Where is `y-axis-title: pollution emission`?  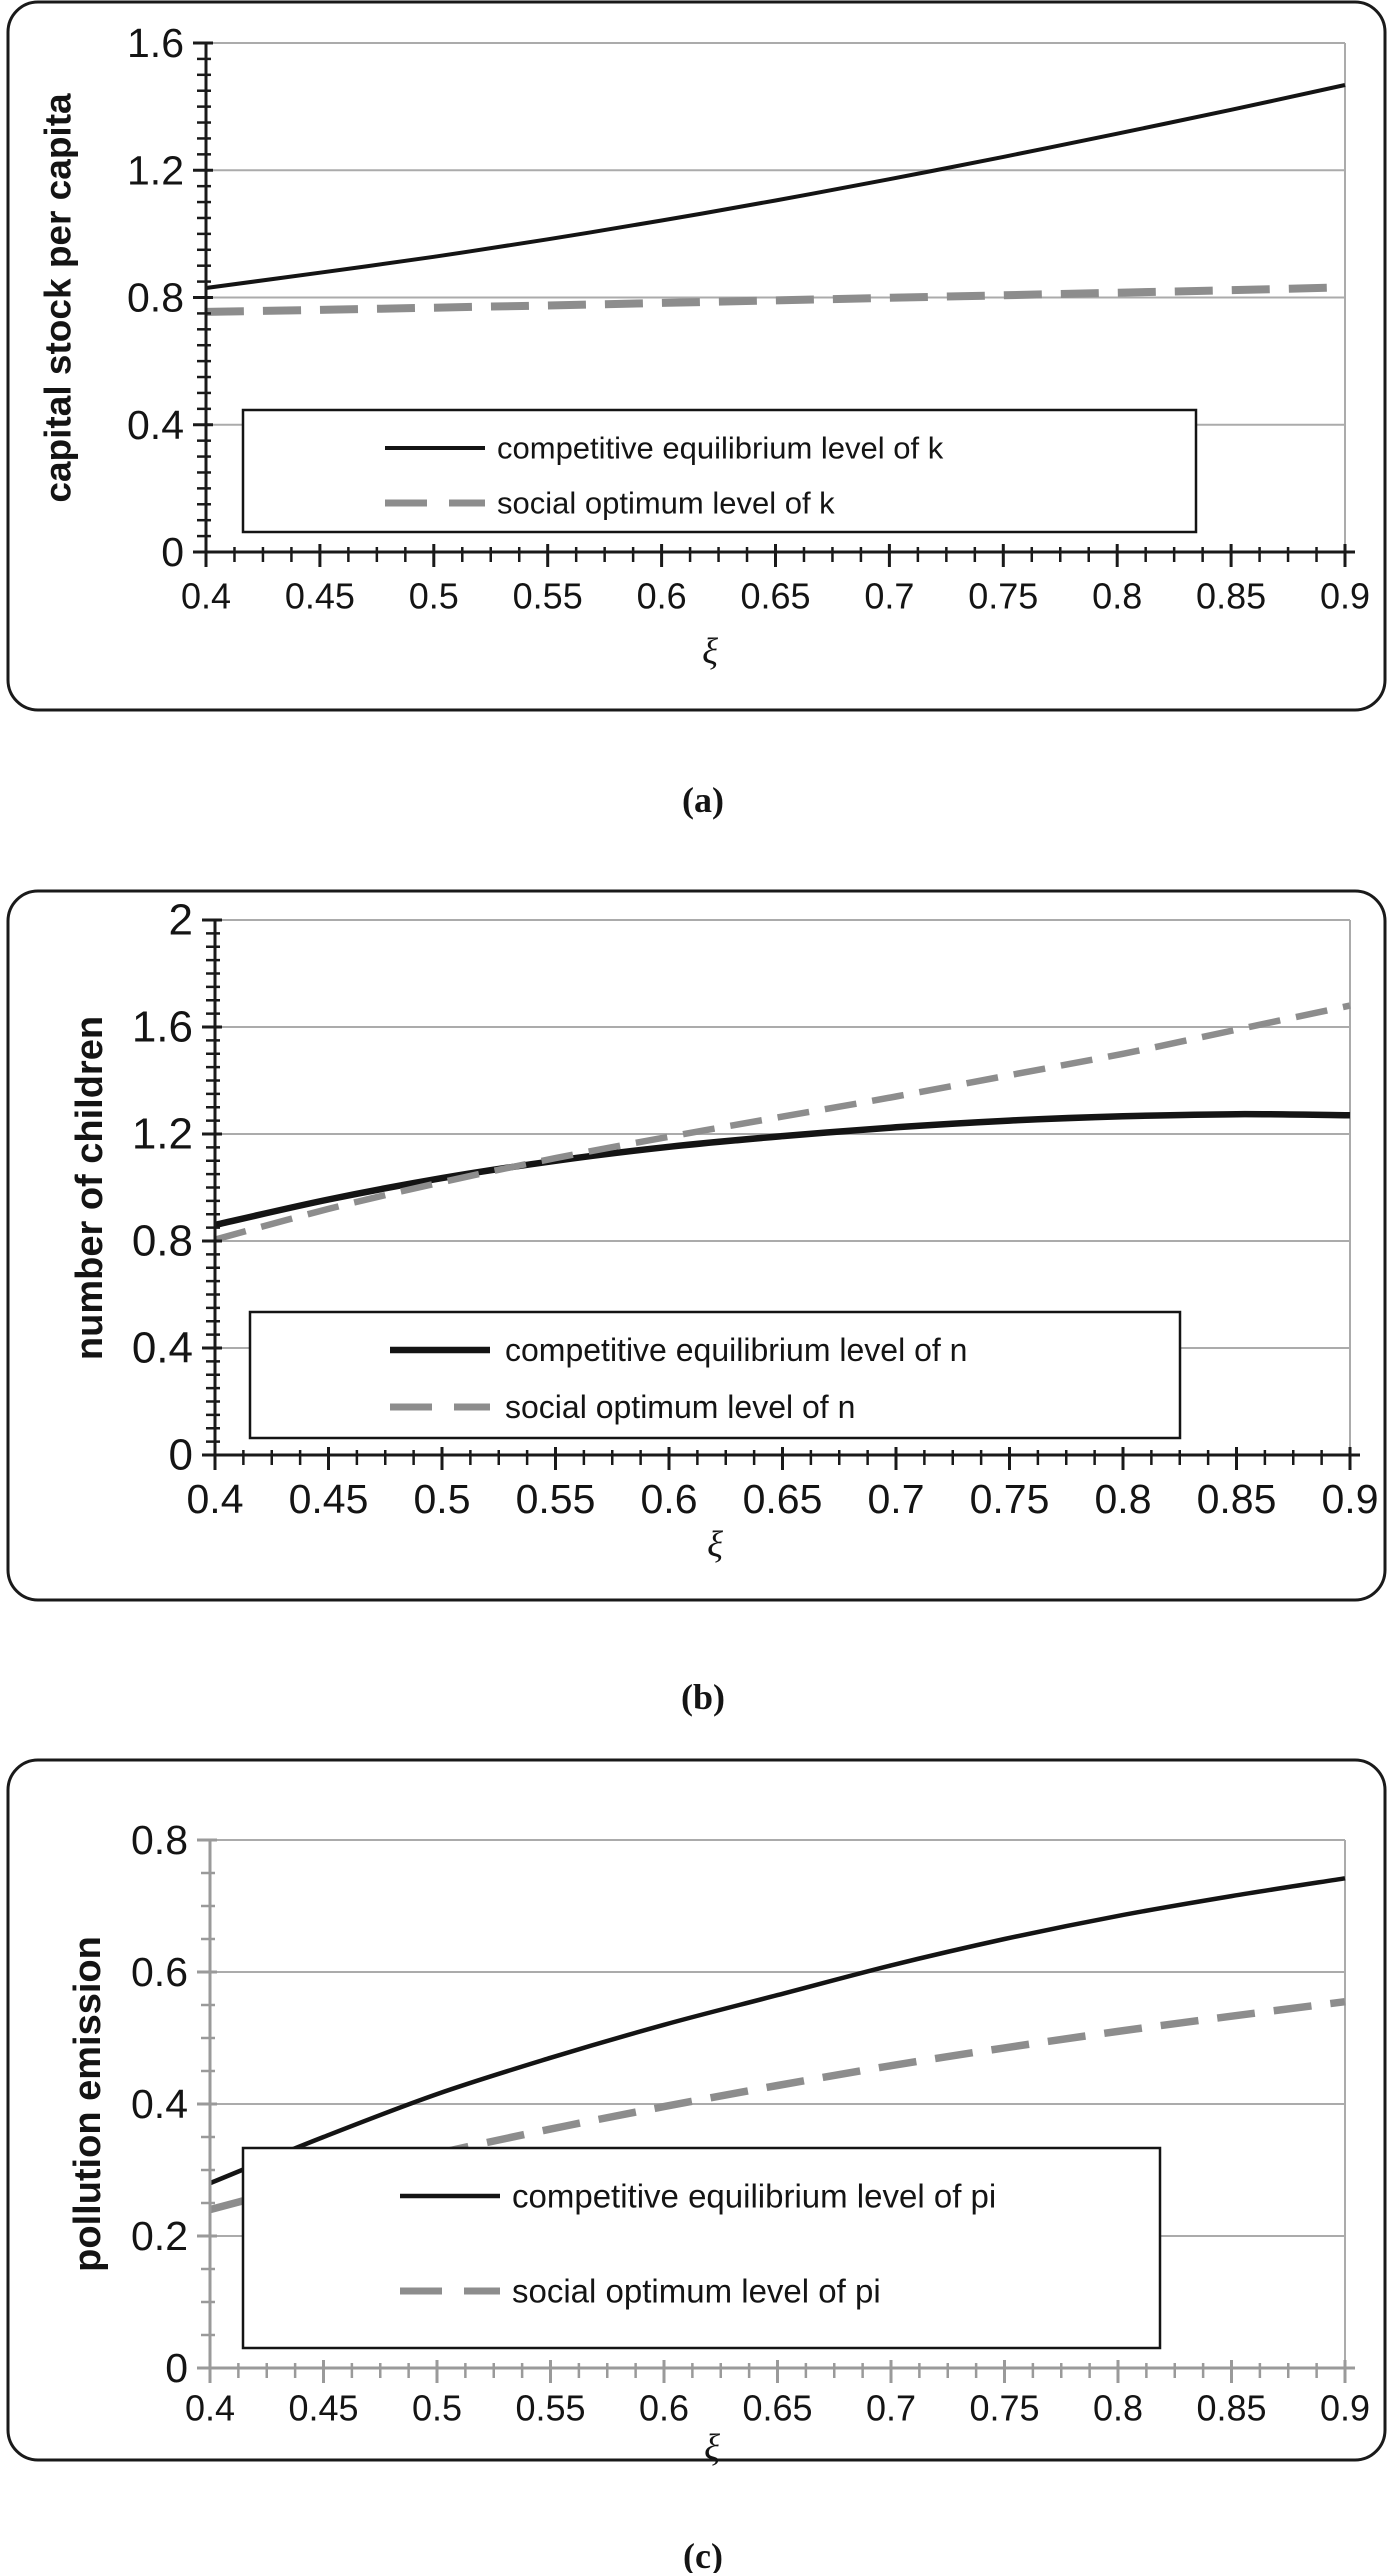 y-axis-title: pollution emission is located at coordinates (88, 2104).